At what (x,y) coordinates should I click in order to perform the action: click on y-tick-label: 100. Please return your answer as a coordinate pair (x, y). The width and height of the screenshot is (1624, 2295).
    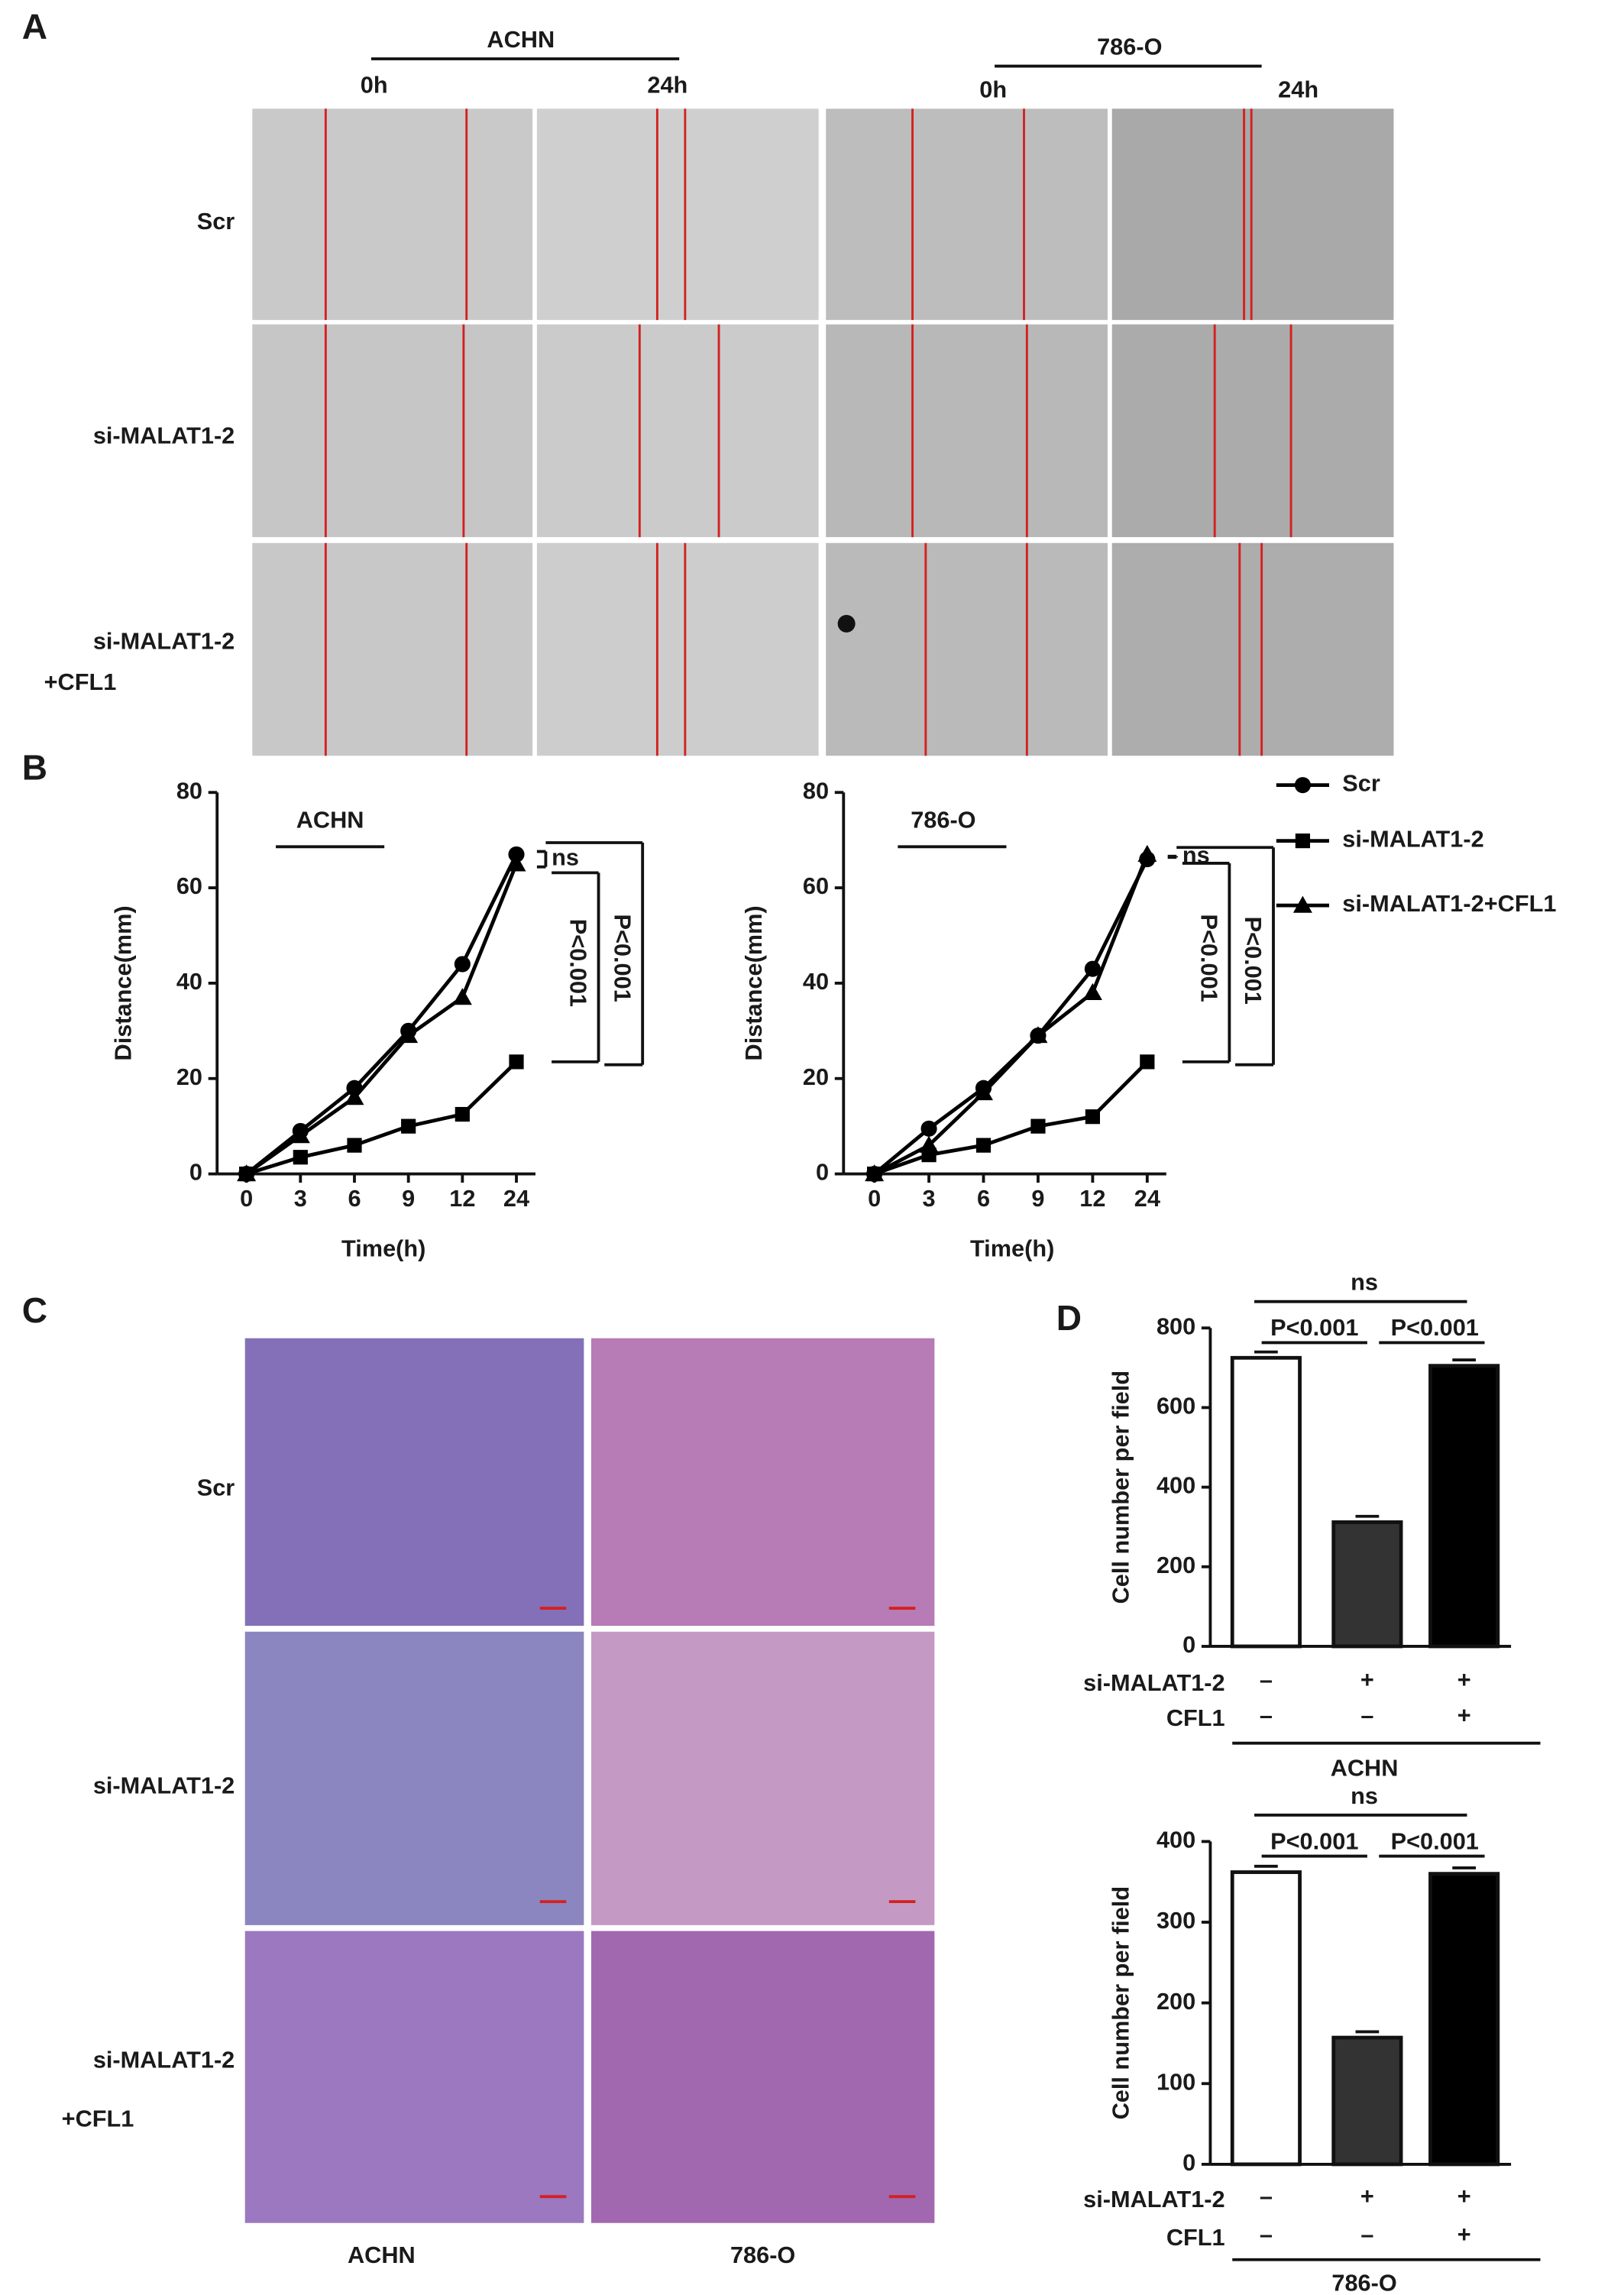
    Looking at the image, I should click on (1176, 2081).